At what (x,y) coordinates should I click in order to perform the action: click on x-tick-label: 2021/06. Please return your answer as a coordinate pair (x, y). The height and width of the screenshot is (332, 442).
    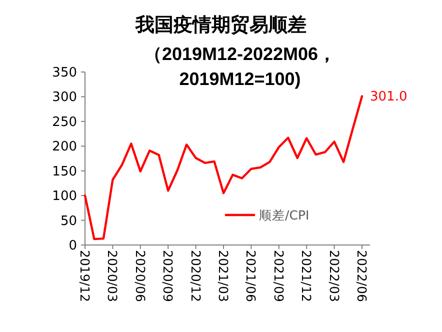
    Looking at the image, I should click on (251, 276).